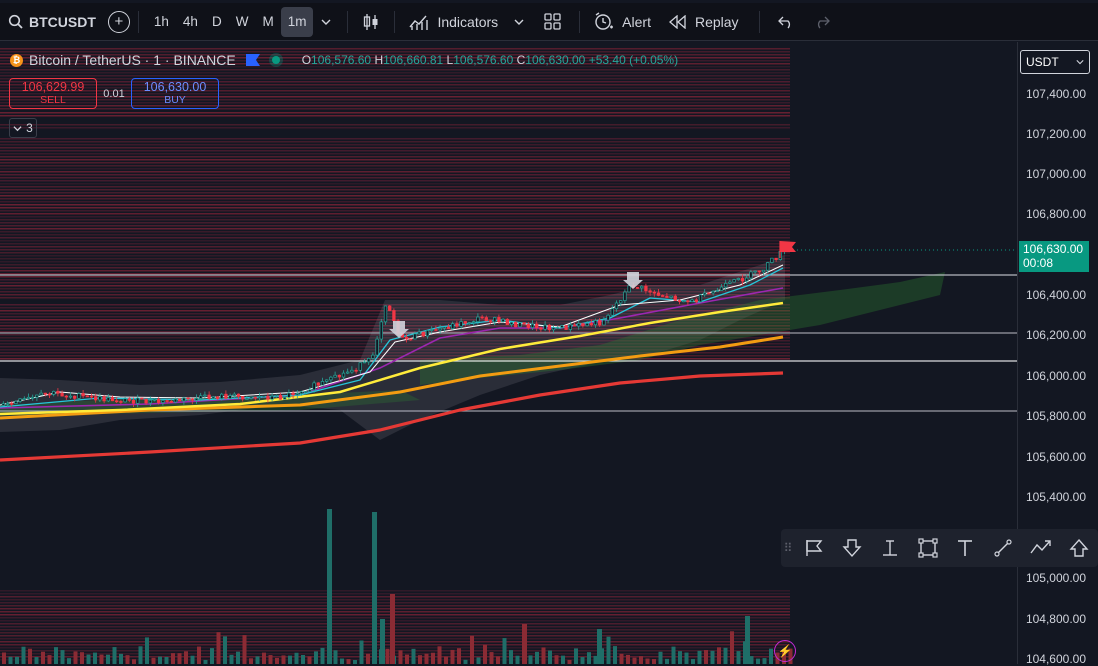  I want to click on lightning-icon: ⚡, so click(785, 651).